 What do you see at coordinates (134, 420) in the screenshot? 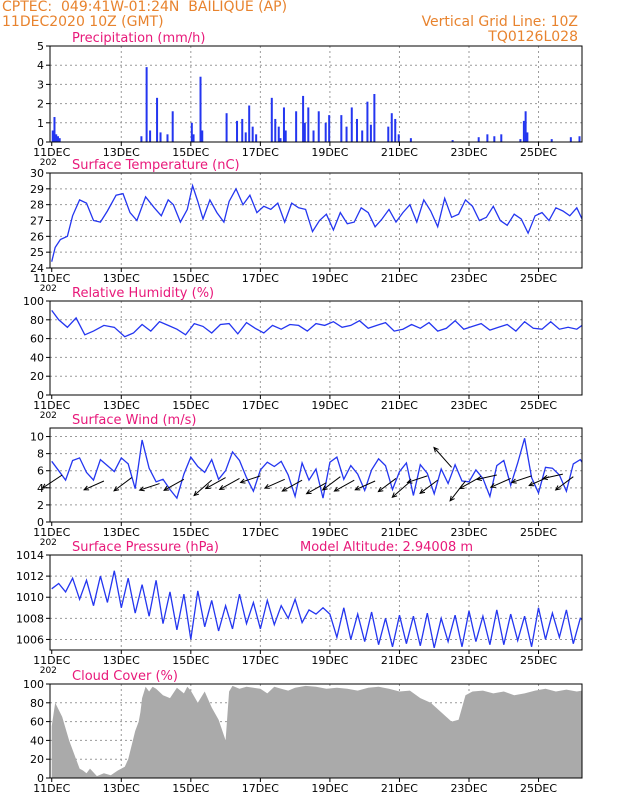
I see `wind-title: Surface Wind (m/s)` at bounding box center [134, 420].